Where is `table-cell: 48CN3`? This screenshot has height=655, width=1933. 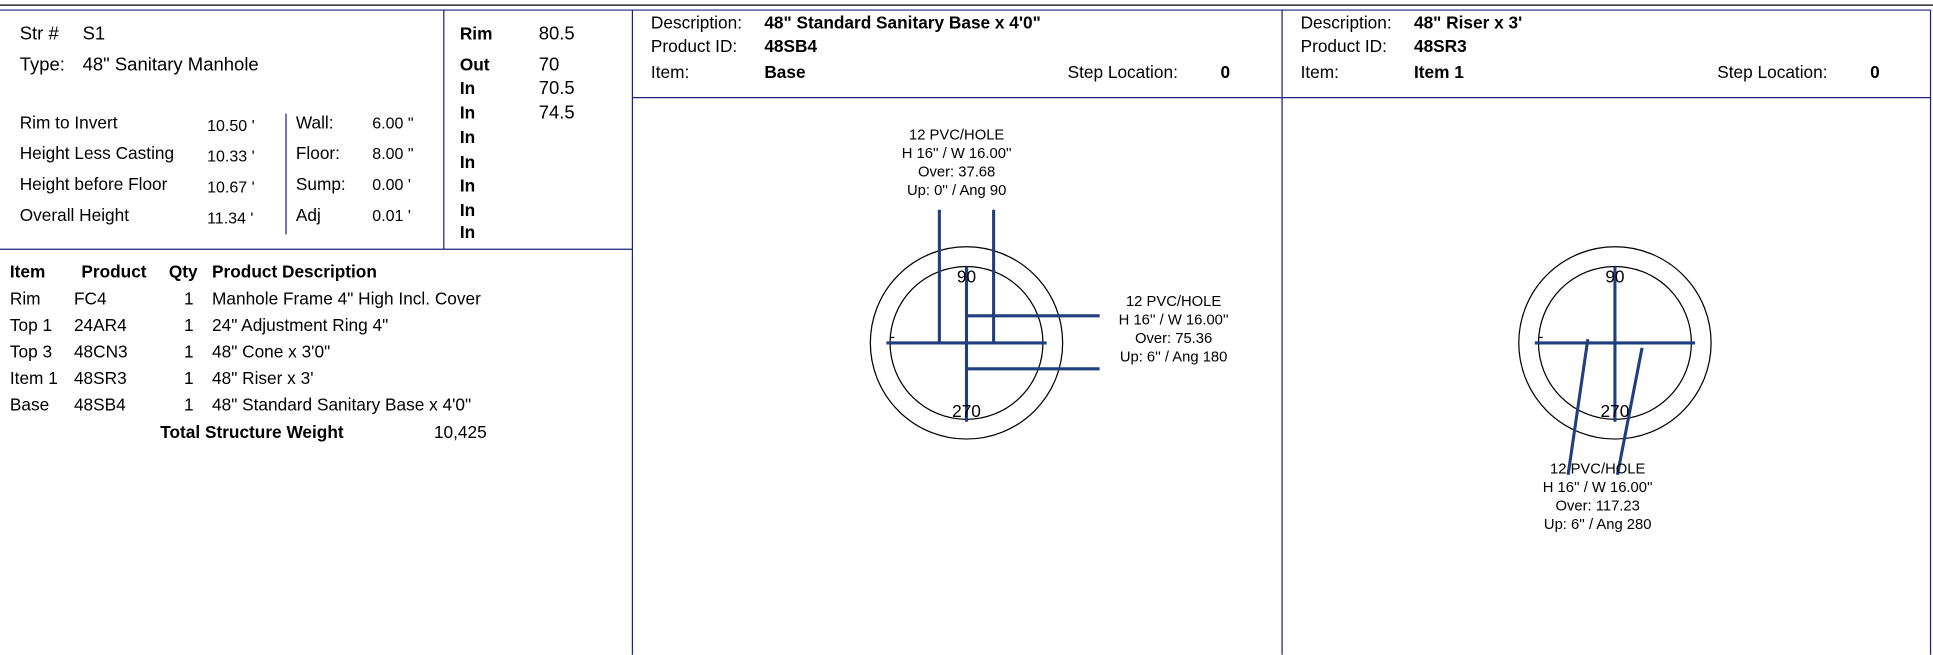
table-cell: 48CN3 is located at coordinates (101, 352).